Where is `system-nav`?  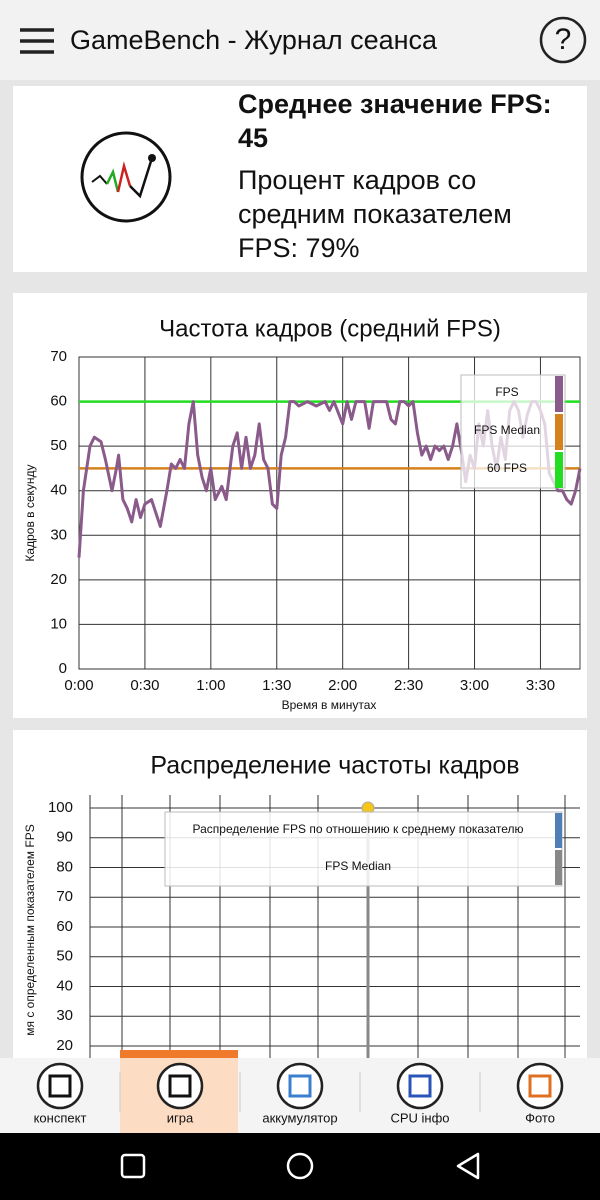 system-nav is located at coordinates (300, 1166).